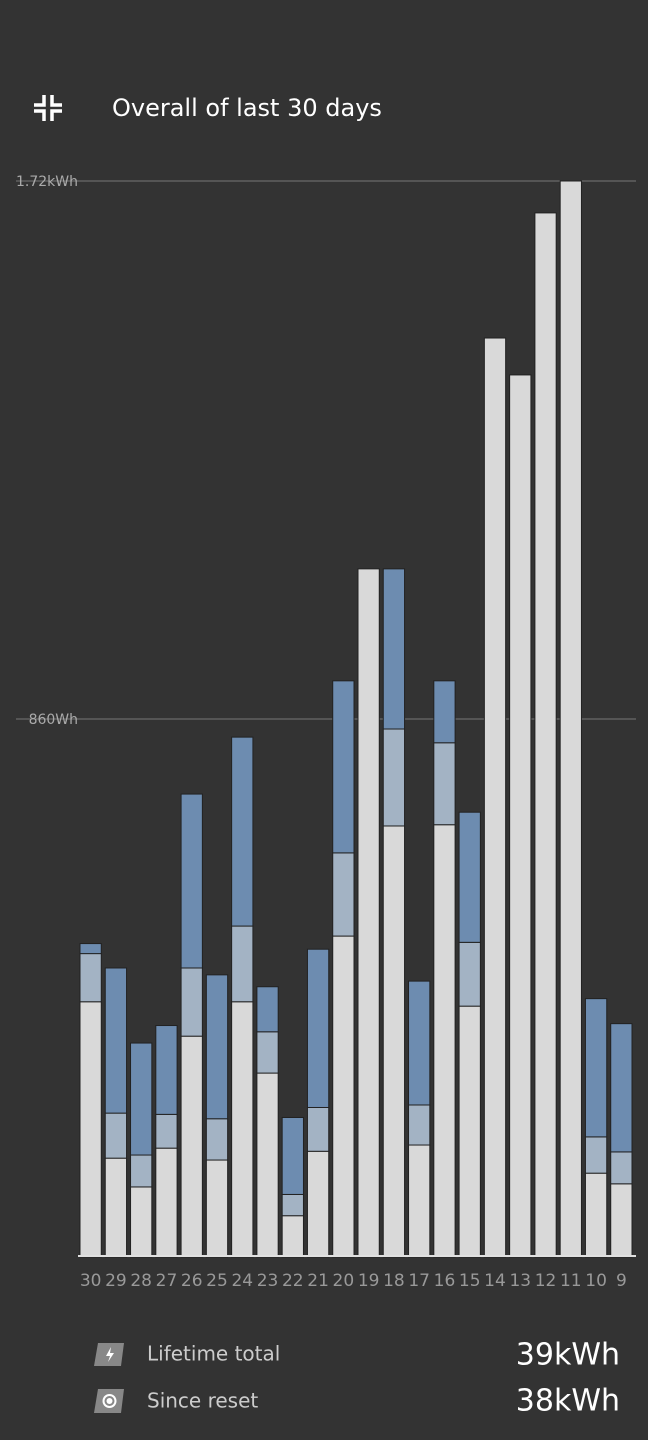  Describe the element at coordinates (247, 108) in the screenshot. I see `title: Overall of last 30 days` at that location.